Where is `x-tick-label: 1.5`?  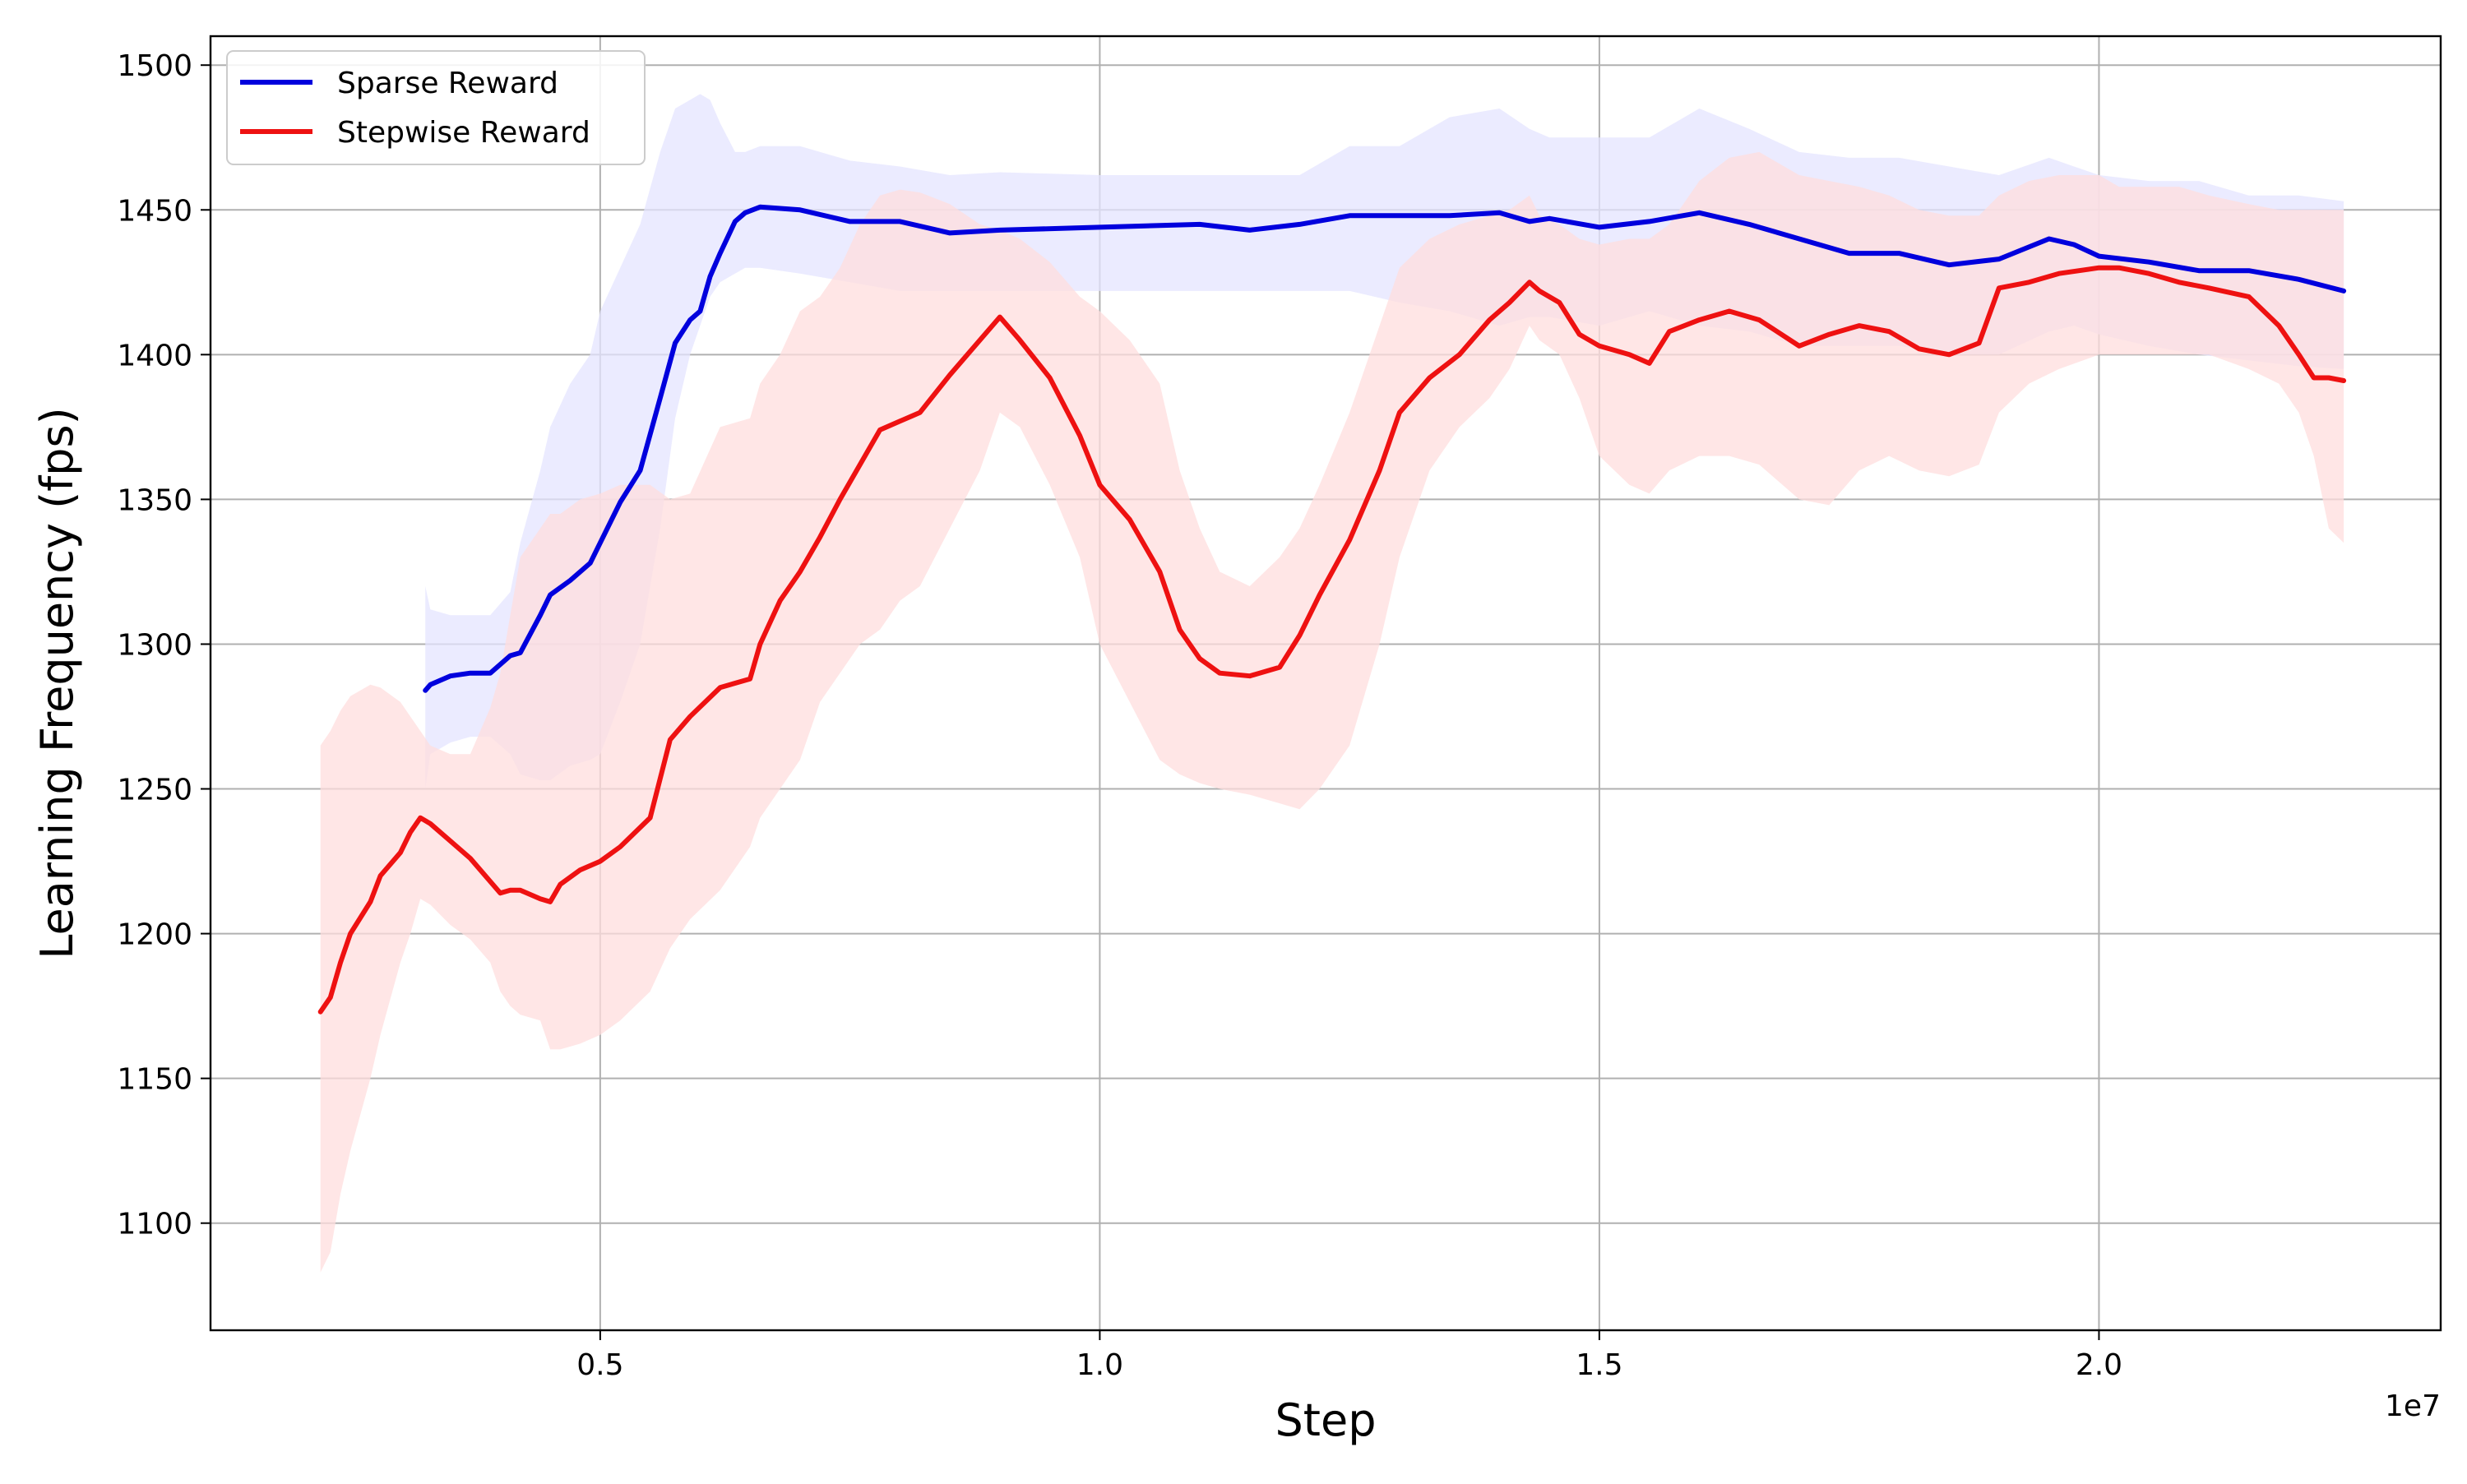 x-tick-label: 1.5 is located at coordinates (1599, 1365).